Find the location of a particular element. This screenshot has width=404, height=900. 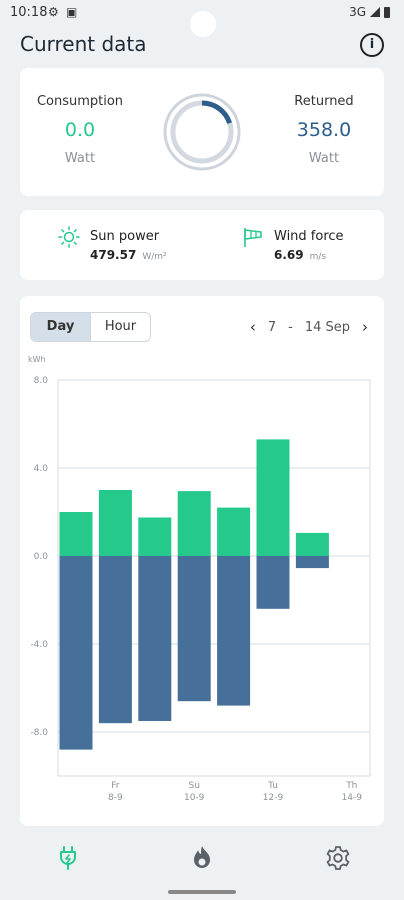

status-time: 10:18 is located at coordinates (29, 12).